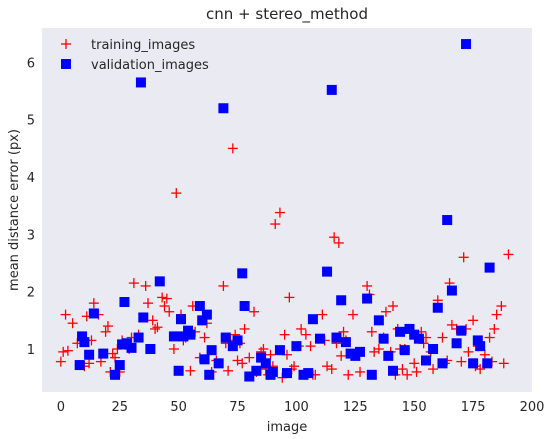 The height and width of the screenshot is (439, 550). Describe the element at coordinates (31, 350) in the screenshot. I see `y-tick-label: 1` at that location.